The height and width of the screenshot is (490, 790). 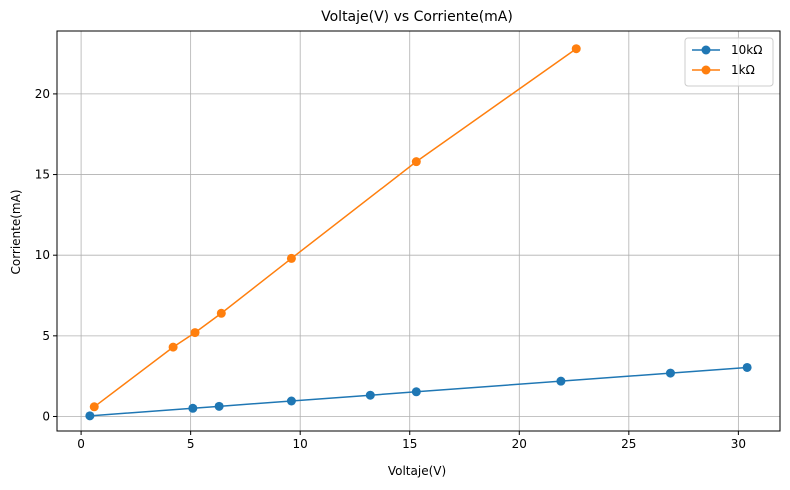 I want to click on x-tick-label: 0, so click(x=81, y=444).